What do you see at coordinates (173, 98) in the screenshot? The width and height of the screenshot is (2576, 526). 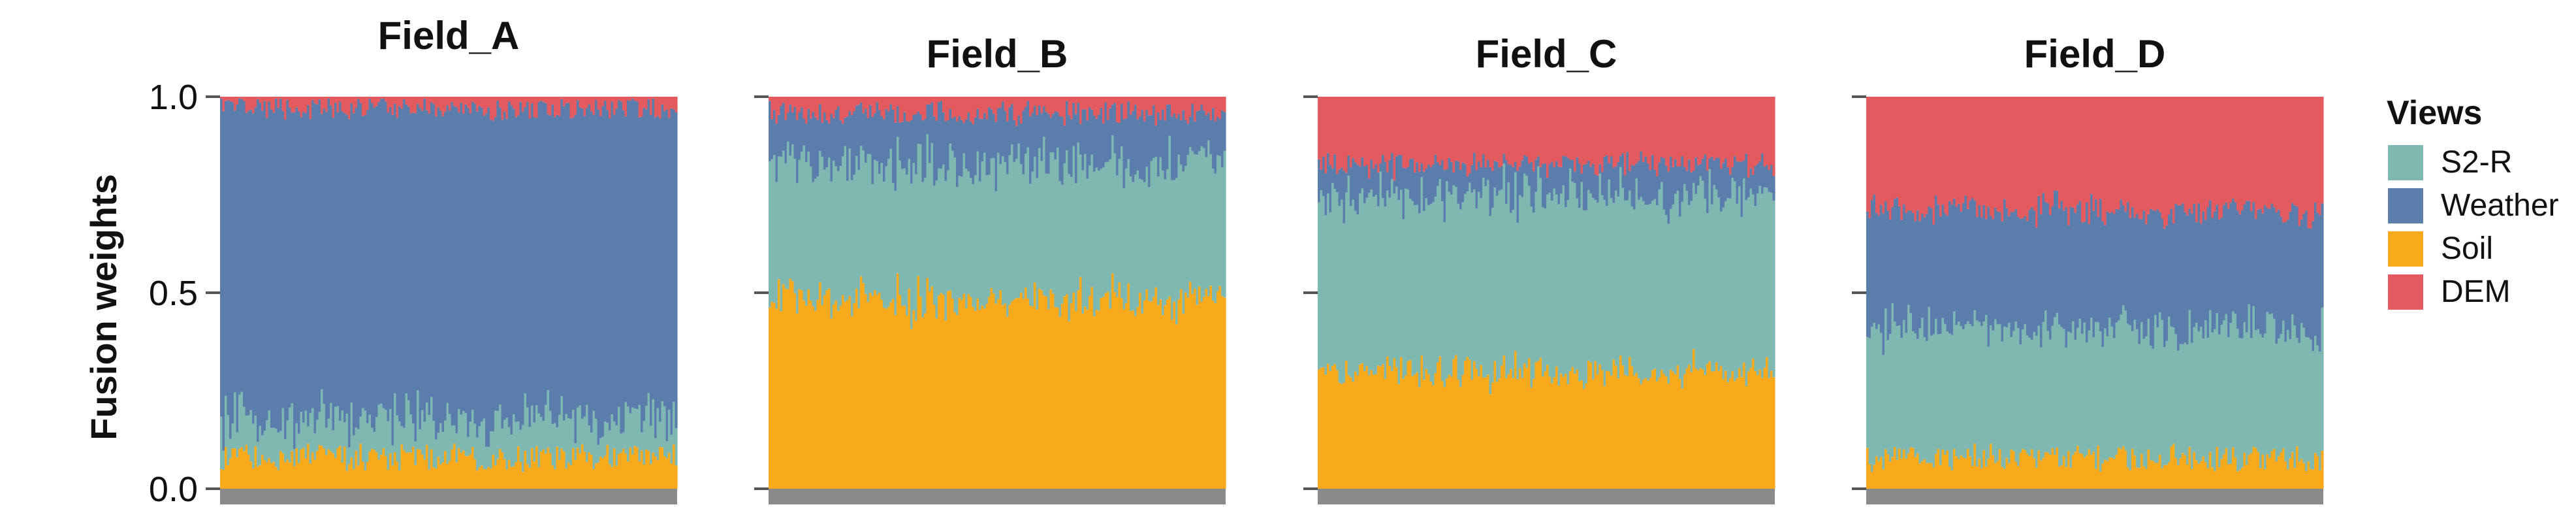 I see `y-tick-label: 1.0` at bounding box center [173, 98].